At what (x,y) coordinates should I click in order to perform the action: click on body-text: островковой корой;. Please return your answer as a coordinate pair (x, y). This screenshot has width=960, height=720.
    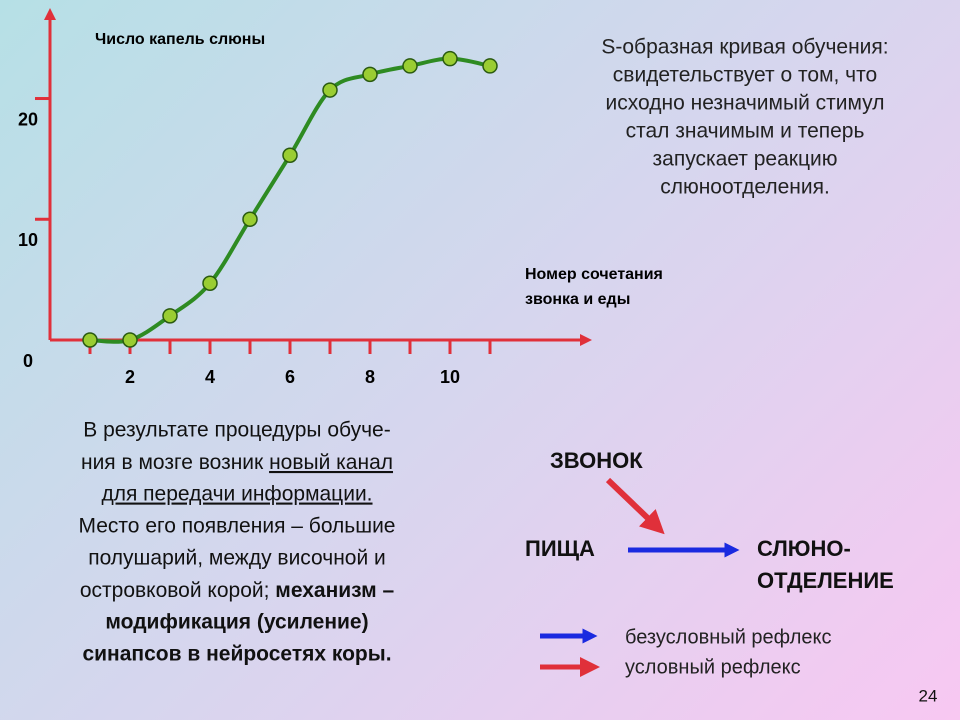
    Looking at the image, I should click on (177, 590).